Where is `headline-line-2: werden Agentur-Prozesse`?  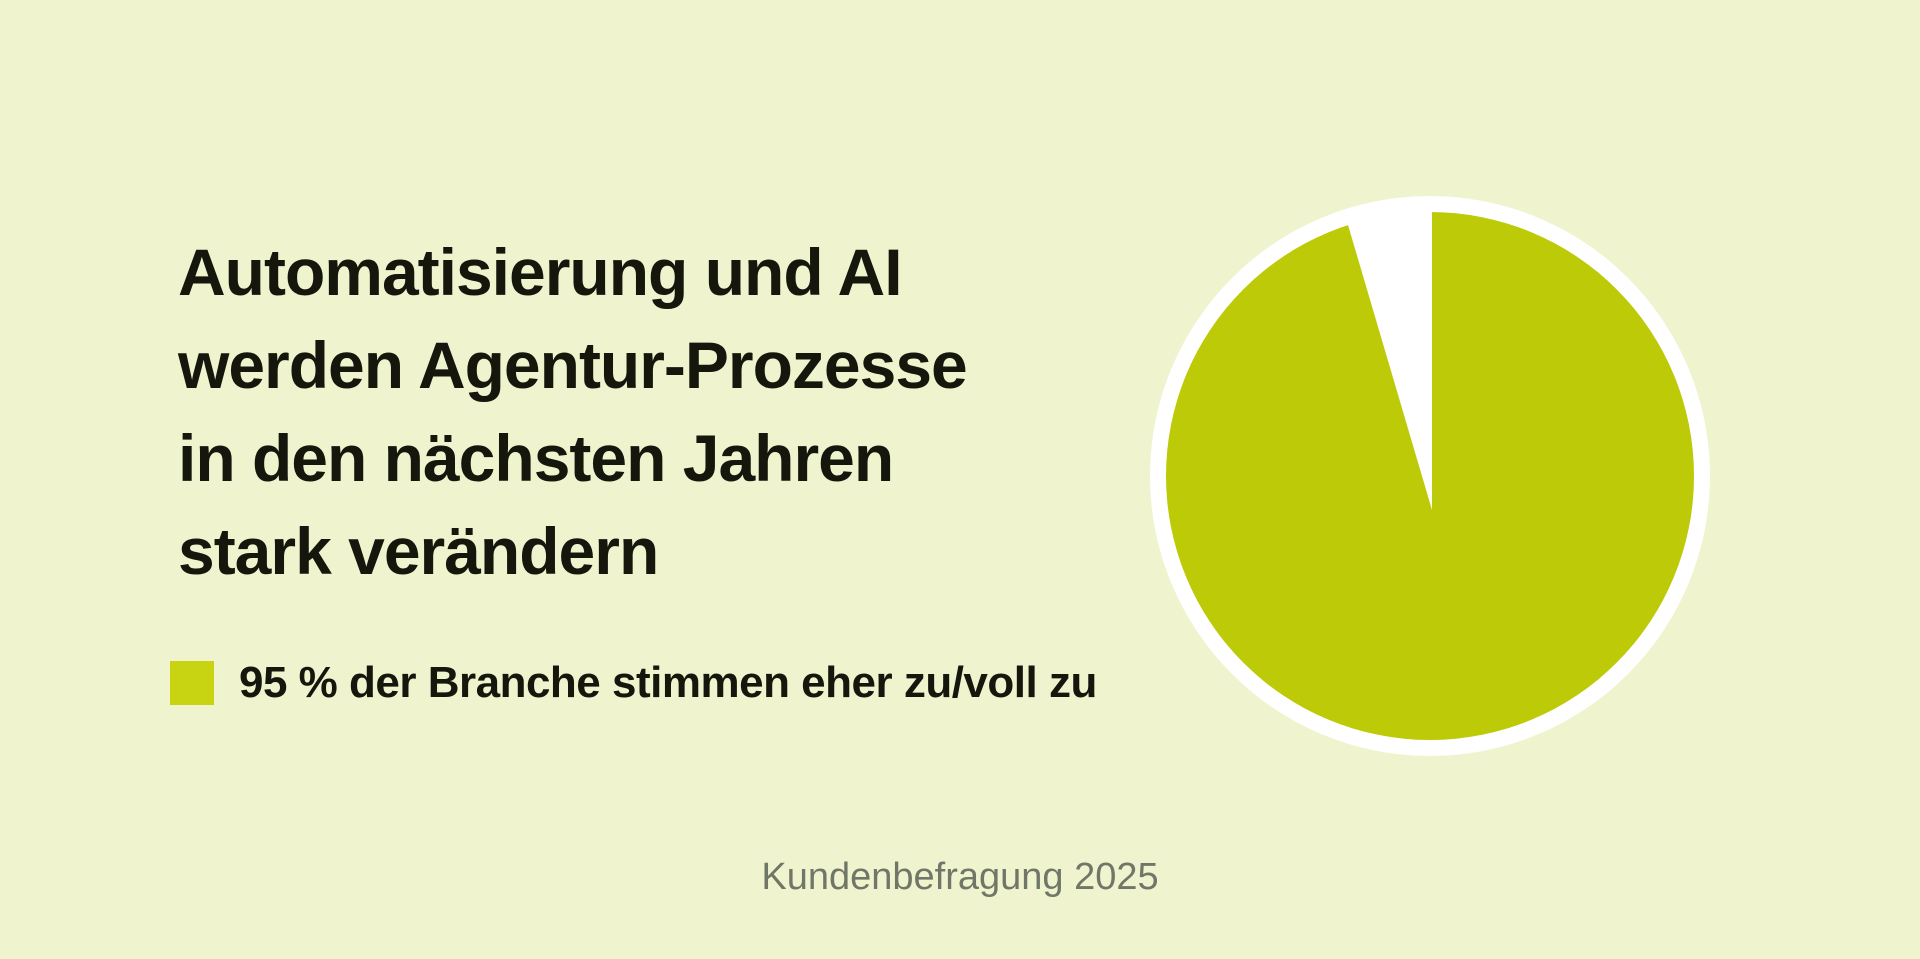
headline-line-2: werden Agentur-Prozesse is located at coordinates (573, 365).